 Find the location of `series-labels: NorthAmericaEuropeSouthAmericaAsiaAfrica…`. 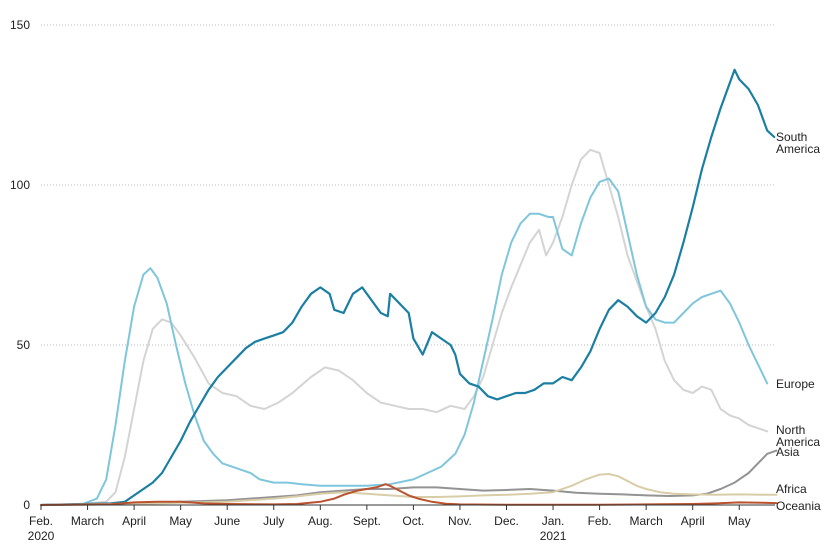

series-labels: NorthAmericaEuropeSouthAmericaAsiaAfrica… is located at coordinates (798, 321).